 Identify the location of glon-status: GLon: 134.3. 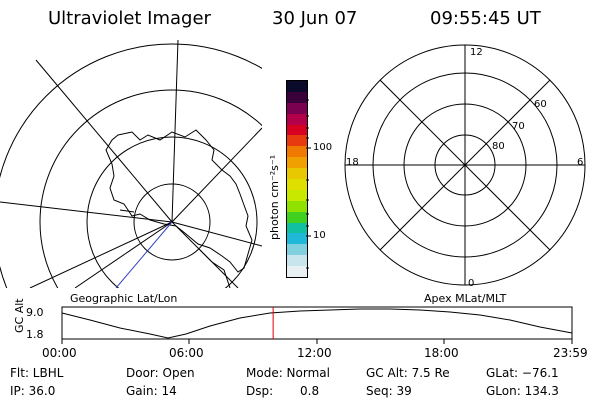
(522, 391).